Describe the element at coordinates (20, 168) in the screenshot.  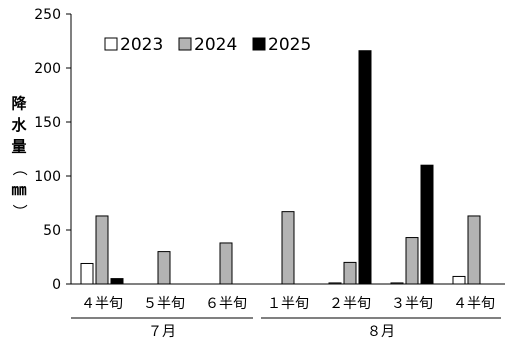
I see `y-axis-label-char: （` at that location.